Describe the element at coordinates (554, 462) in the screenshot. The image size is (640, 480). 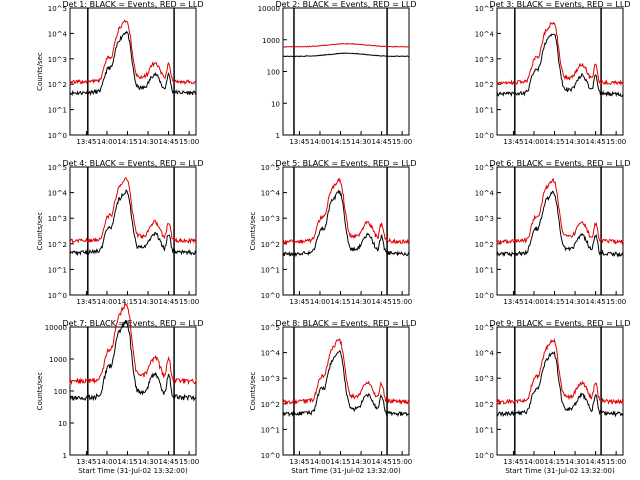
I see `det-9-xtick-label-2: 14:15` at that location.